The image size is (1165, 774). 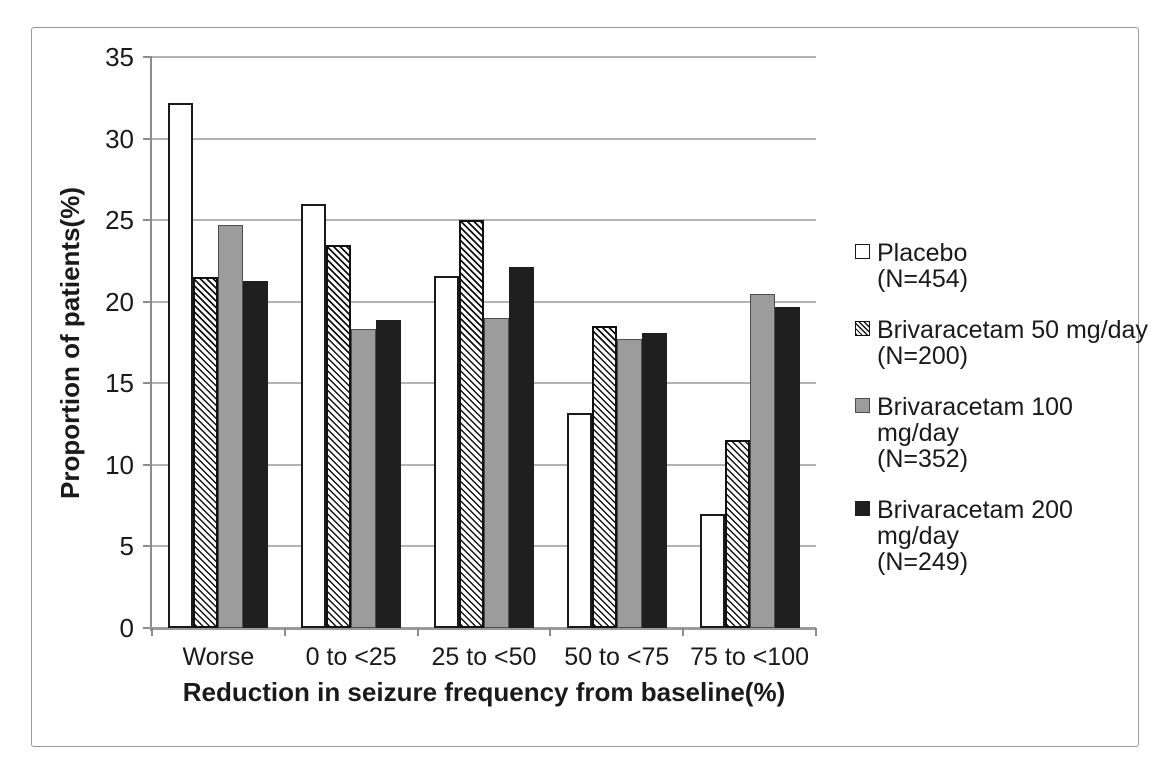 I want to click on legend-entry-2: Brivaracetam 50 mg/day (N=200), so click(x=1005, y=343).